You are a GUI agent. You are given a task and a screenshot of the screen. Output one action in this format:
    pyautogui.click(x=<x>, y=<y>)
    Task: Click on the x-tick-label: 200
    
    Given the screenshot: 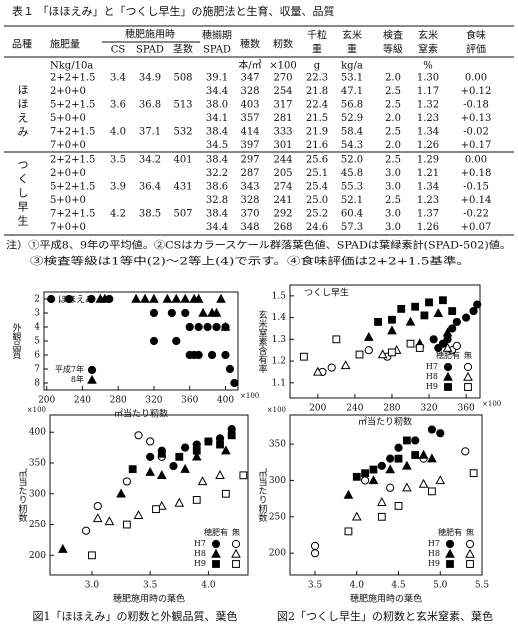 What is the action you would take?
    pyautogui.click(x=46, y=401)
    